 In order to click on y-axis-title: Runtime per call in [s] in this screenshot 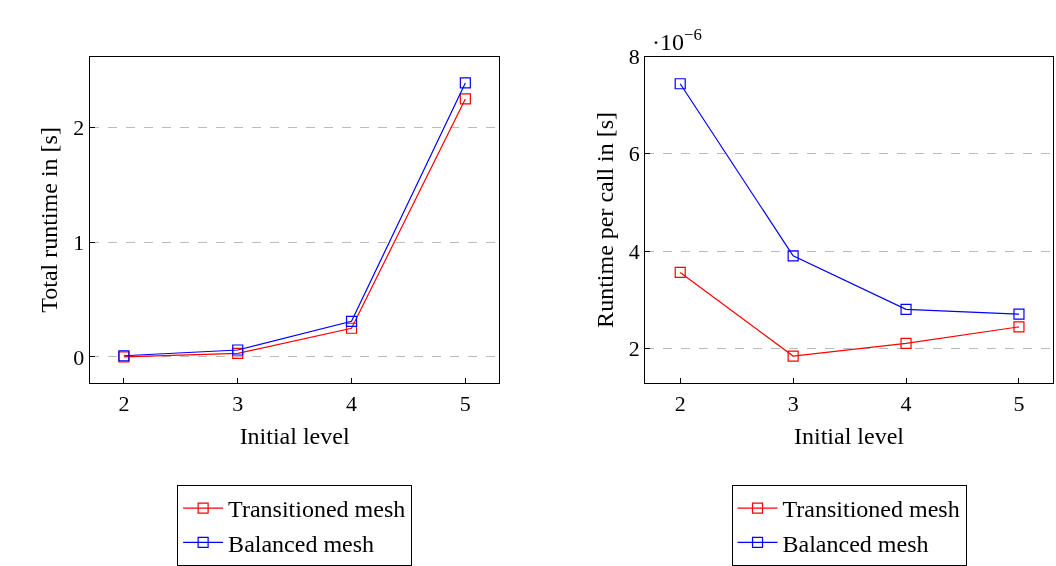, I will do `click(604, 219)`.